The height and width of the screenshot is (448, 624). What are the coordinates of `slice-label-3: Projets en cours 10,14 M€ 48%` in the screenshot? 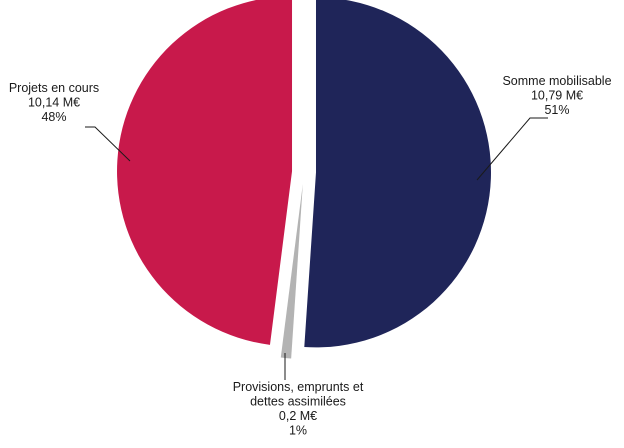 It's located at (54, 102).